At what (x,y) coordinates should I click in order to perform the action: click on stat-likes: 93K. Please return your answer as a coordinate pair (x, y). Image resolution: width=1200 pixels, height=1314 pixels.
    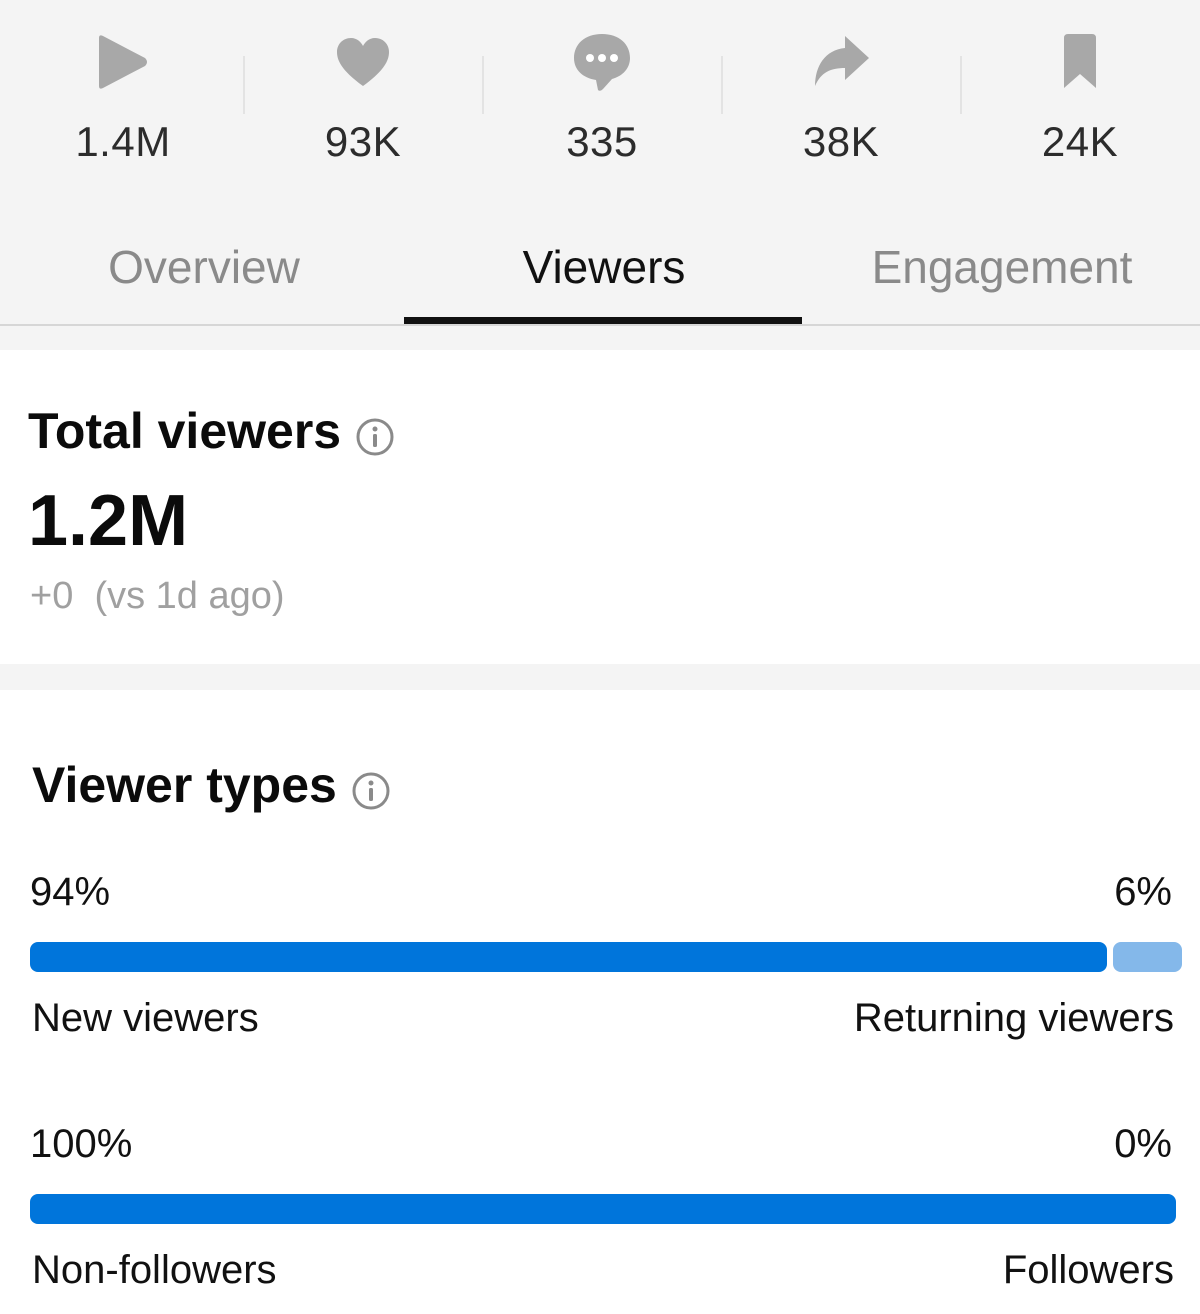
    Looking at the image, I should click on (363, 100).